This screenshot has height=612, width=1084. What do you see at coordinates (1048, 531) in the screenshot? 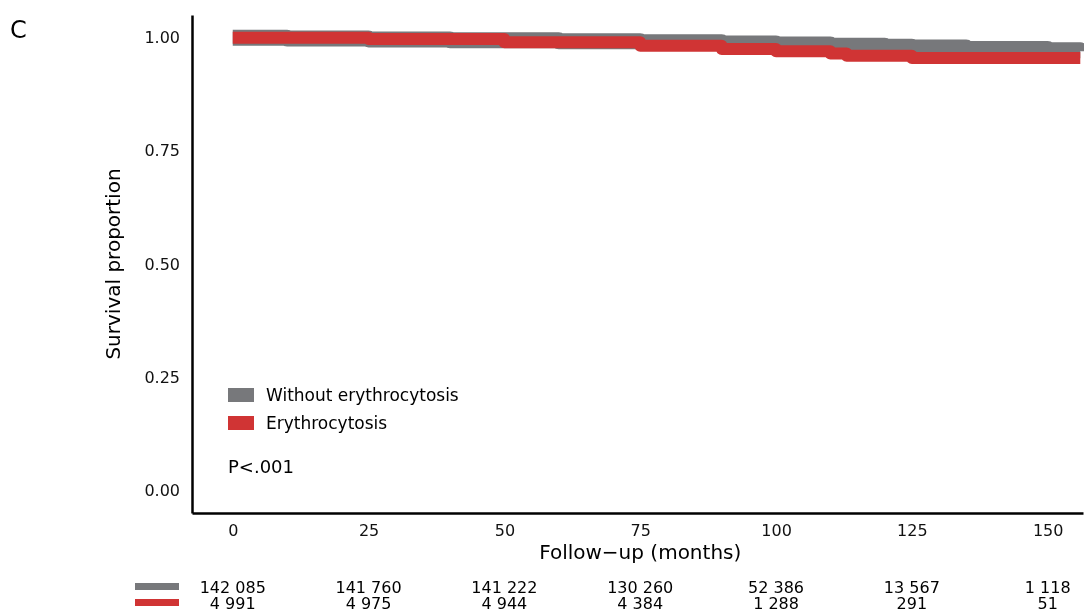
I see `x-tick-label: 150` at bounding box center [1048, 531].